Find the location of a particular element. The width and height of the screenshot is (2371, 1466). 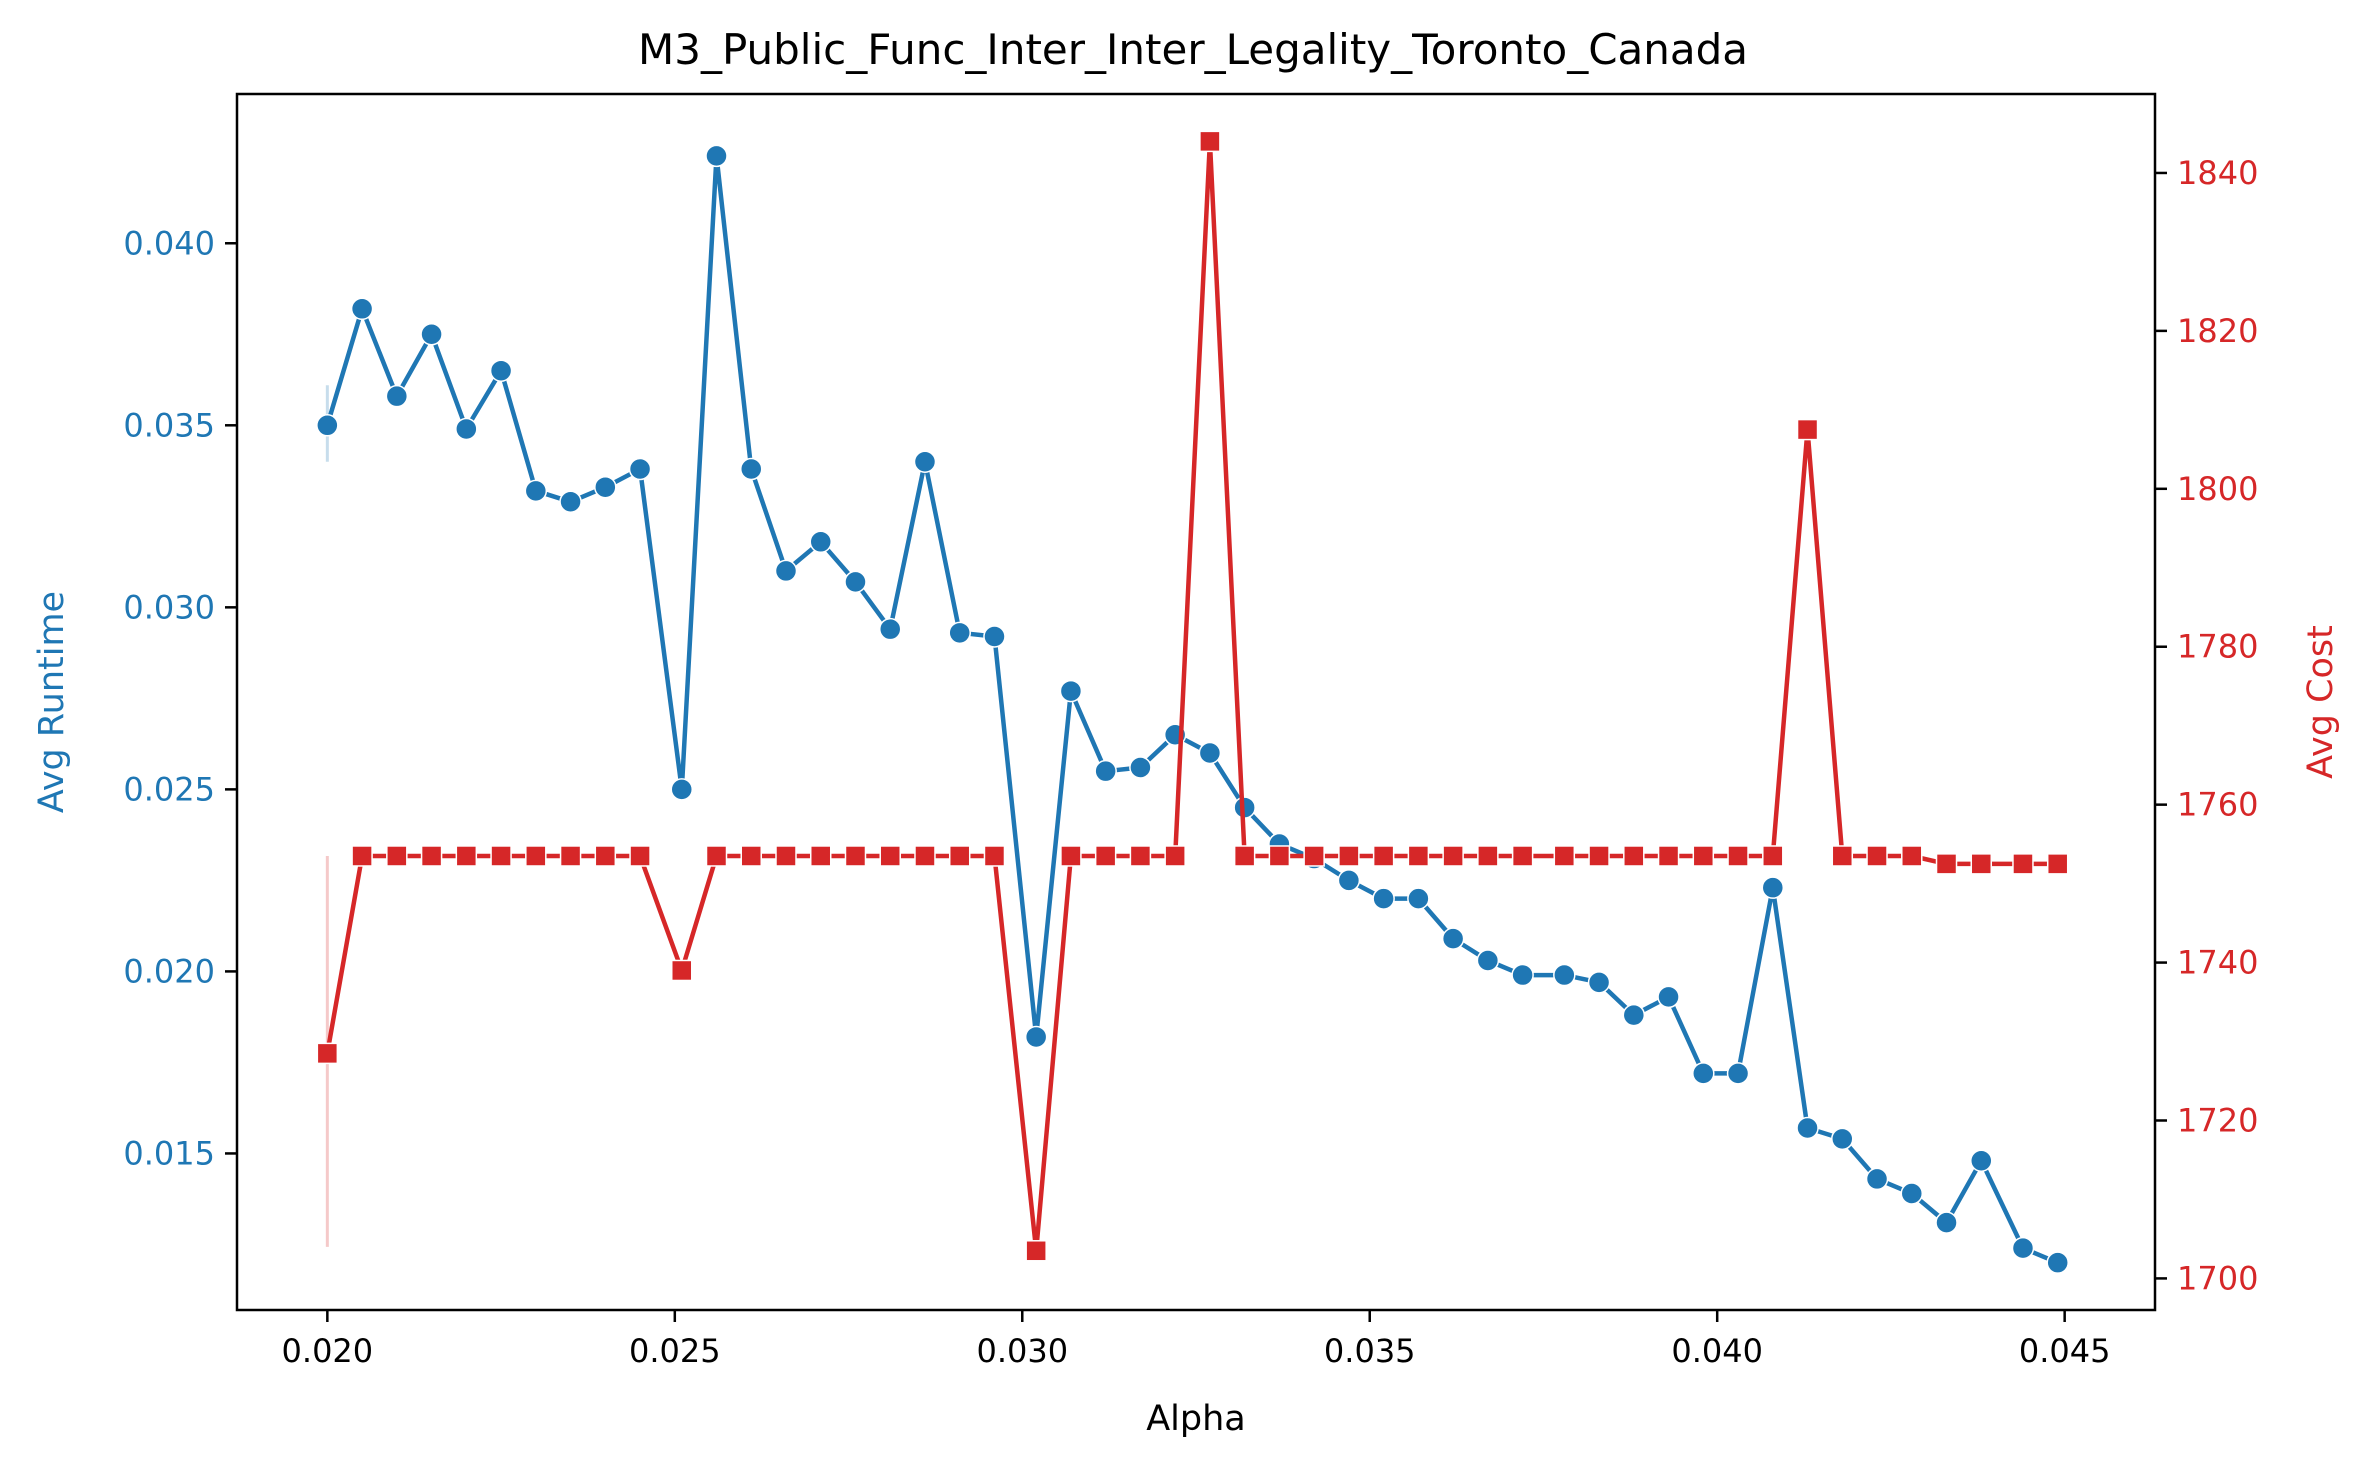

left-y-tick-label: 0.020 is located at coordinates (169, 971).